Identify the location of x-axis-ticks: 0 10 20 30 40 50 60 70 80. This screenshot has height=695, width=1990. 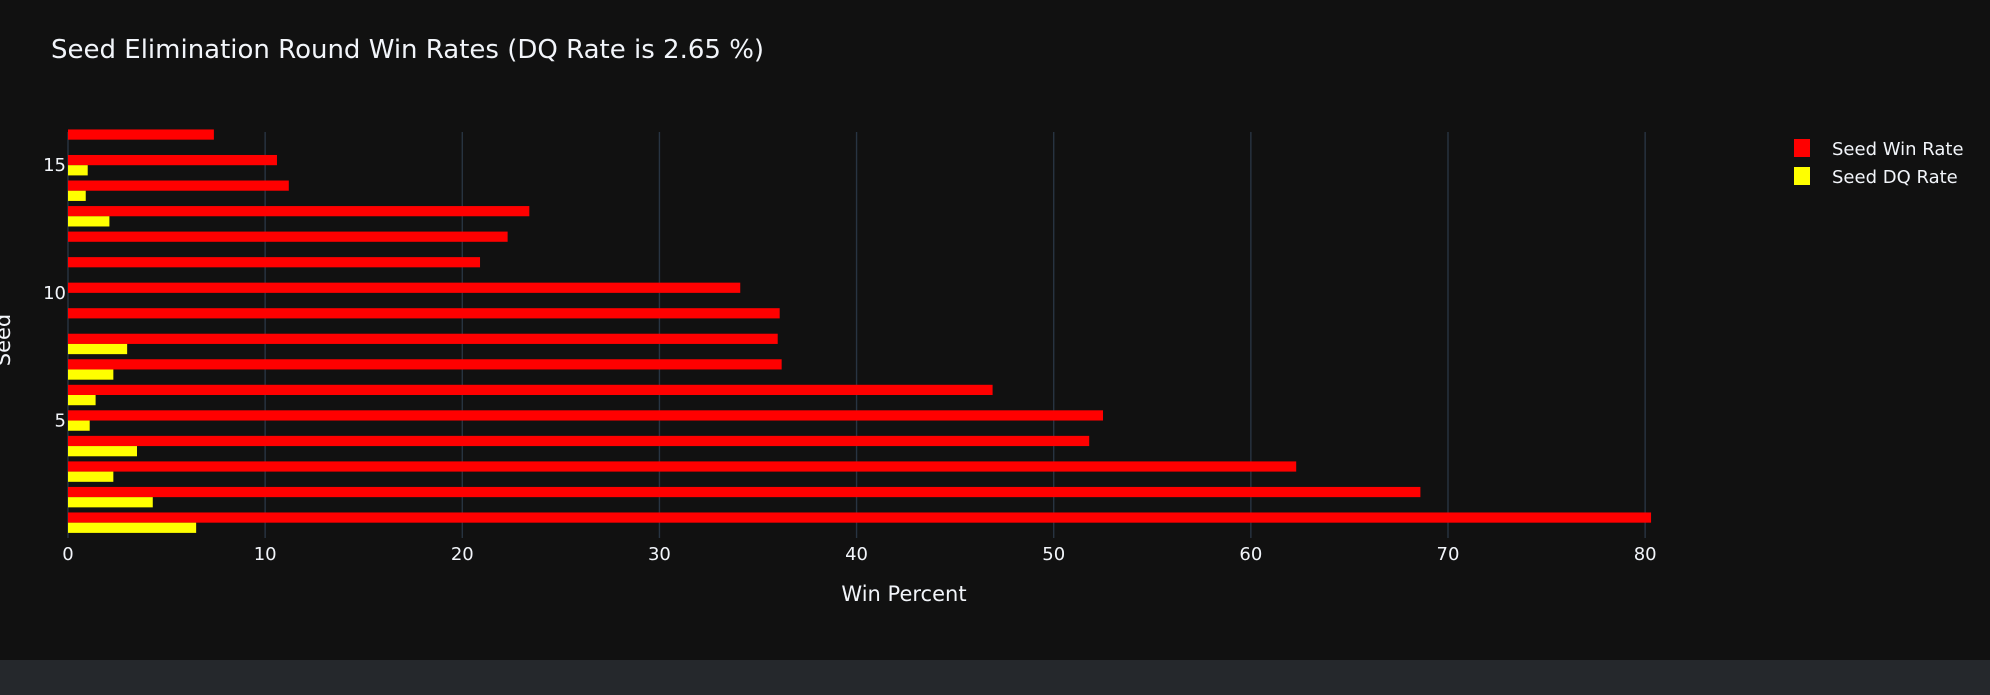
(859, 554).